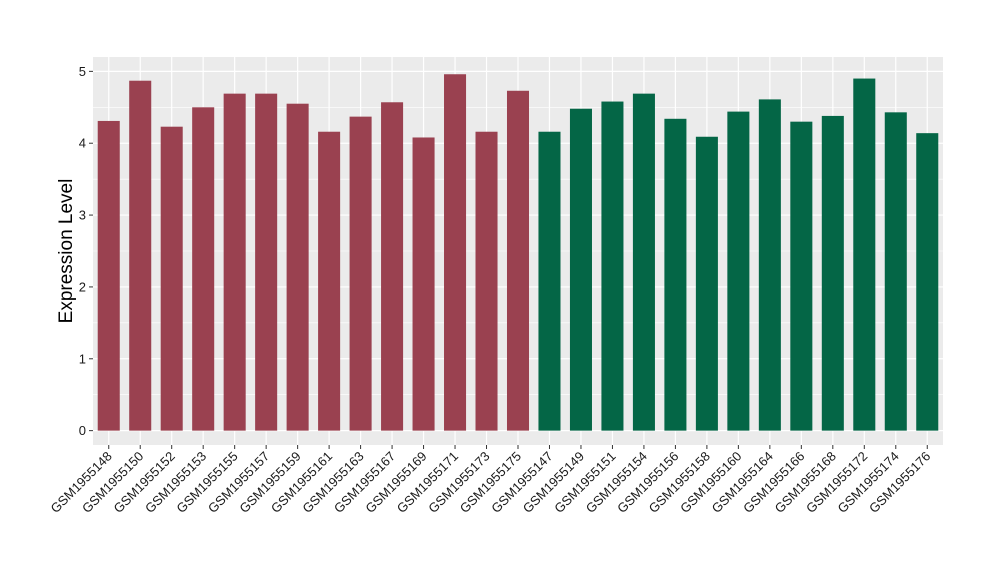 The image size is (1000, 580). What do you see at coordinates (82, 71) in the screenshot?
I see `y-tick-label: 5` at bounding box center [82, 71].